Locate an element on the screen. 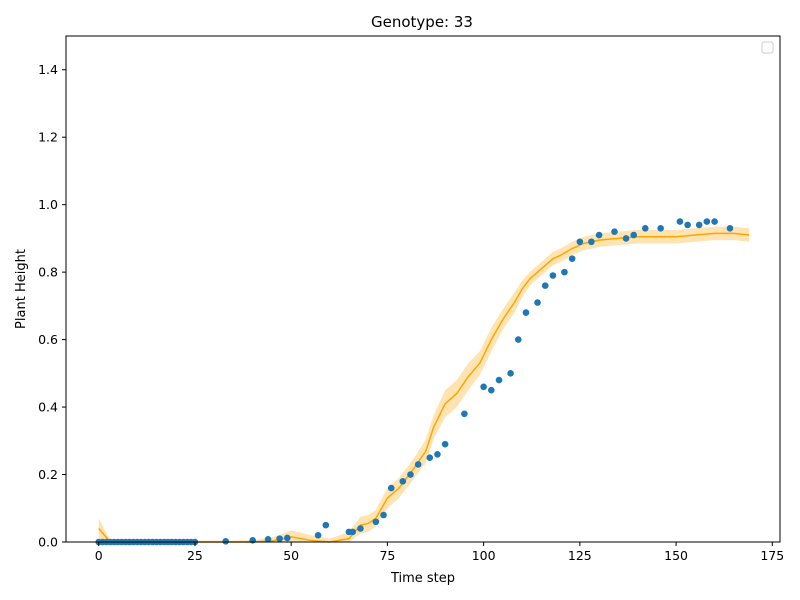  y-tick-label: 0.2 is located at coordinates (48, 474).